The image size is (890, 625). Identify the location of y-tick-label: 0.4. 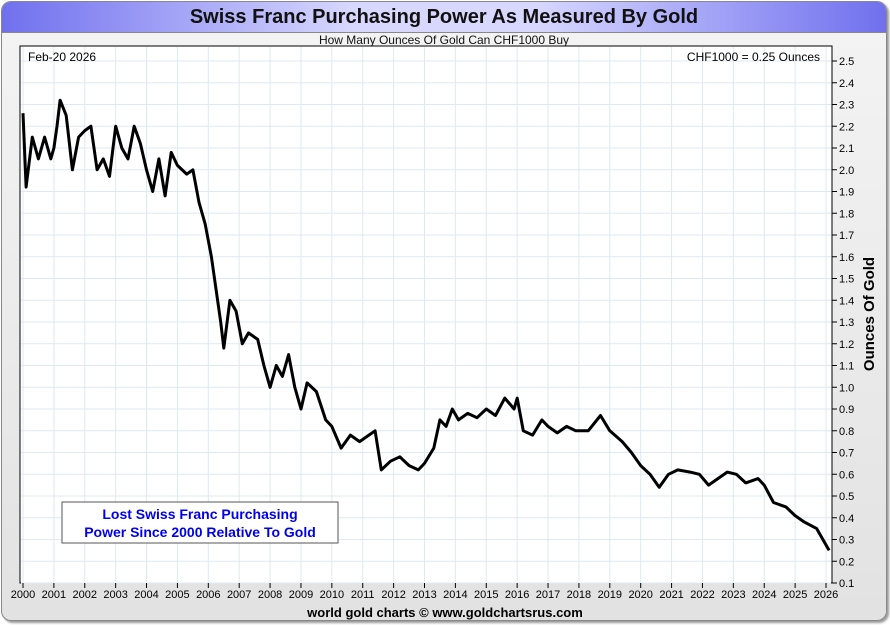
(846, 519).